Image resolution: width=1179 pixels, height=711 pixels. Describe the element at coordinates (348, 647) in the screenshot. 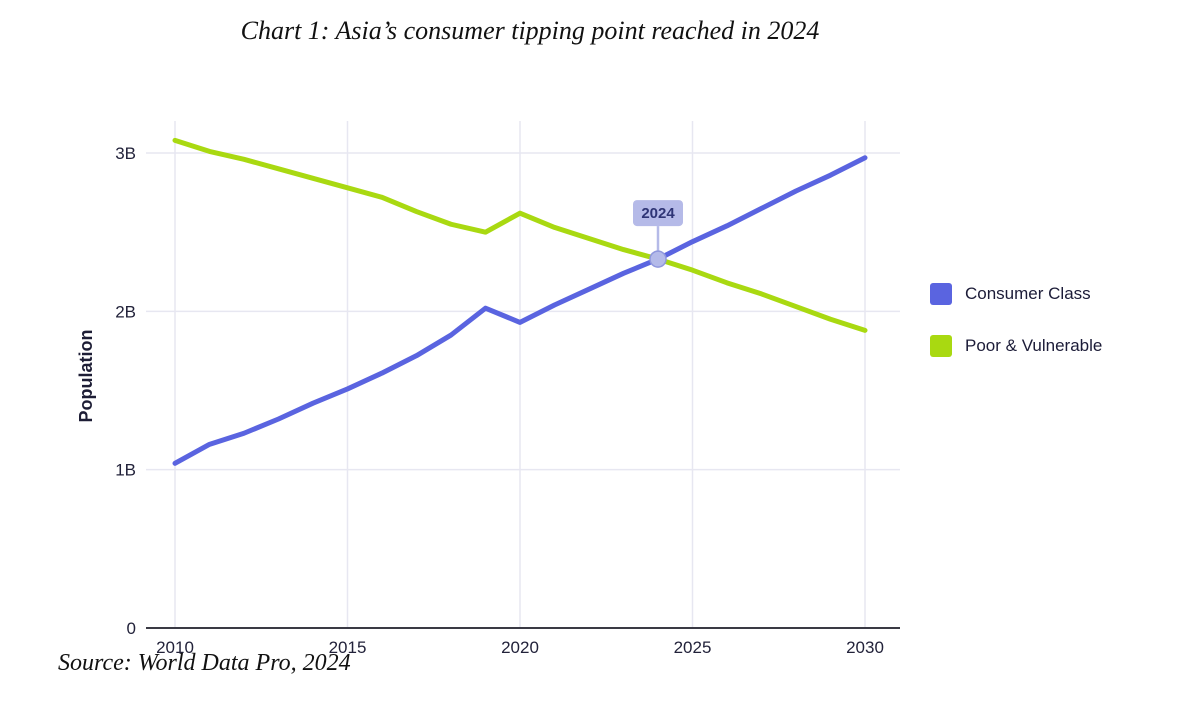

I see `svg-text: 2015` at that location.